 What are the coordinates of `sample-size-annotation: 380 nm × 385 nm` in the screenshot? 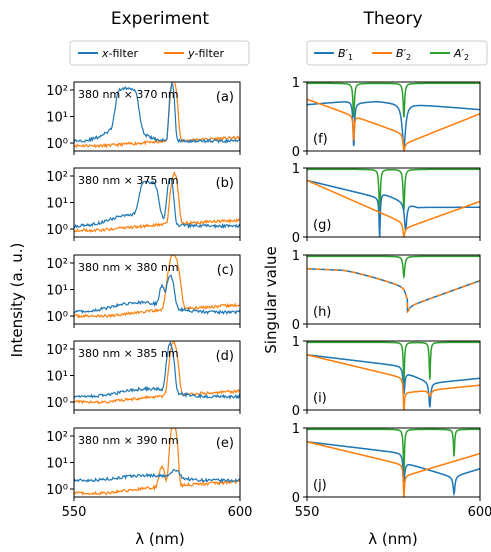 It's located at (128, 353).